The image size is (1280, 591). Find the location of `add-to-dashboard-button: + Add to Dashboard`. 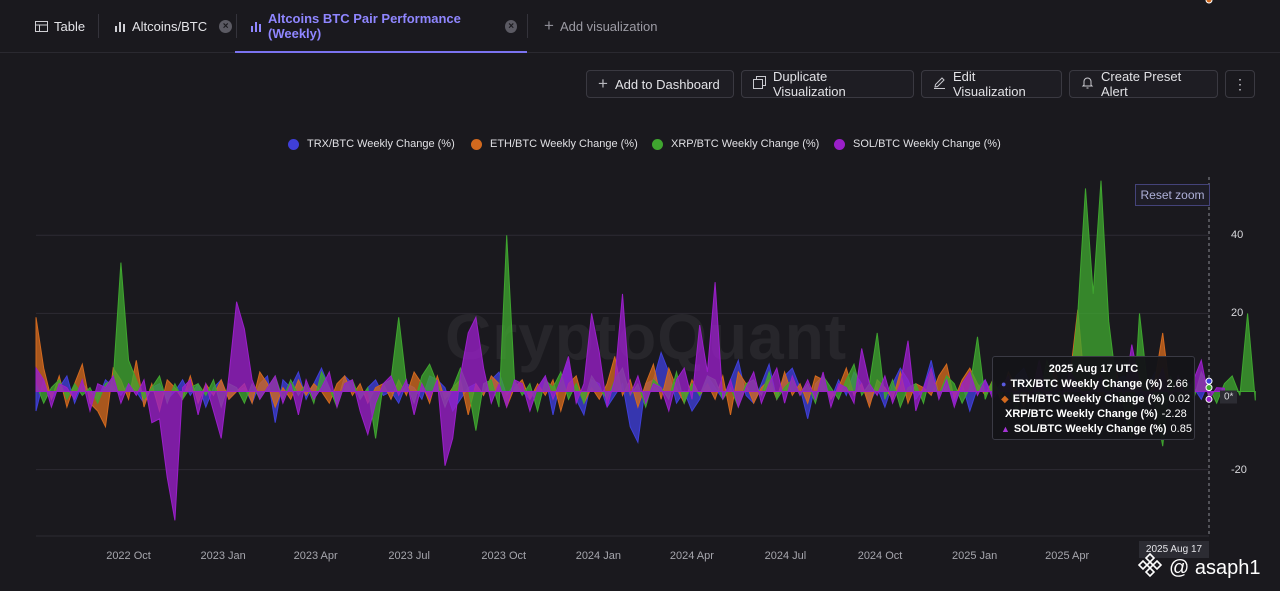

add-to-dashboard-button: + Add to Dashboard is located at coordinates (660, 84).